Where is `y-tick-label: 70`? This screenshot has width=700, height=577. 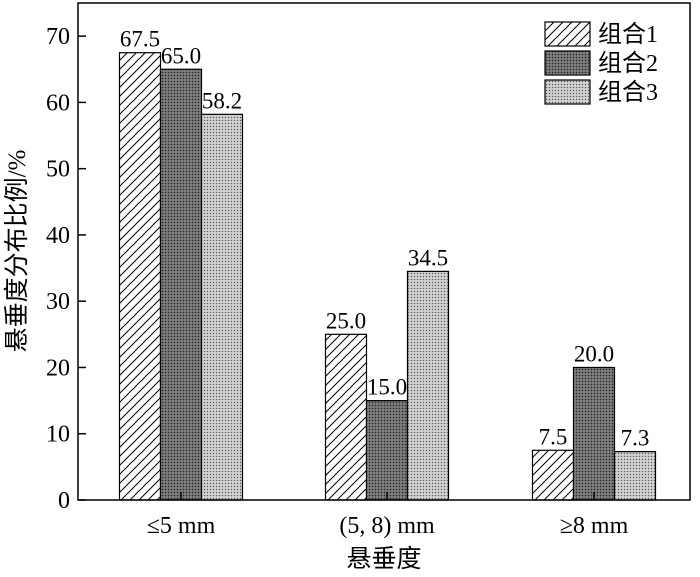
y-tick-label: 70 is located at coordinates (58, 37).